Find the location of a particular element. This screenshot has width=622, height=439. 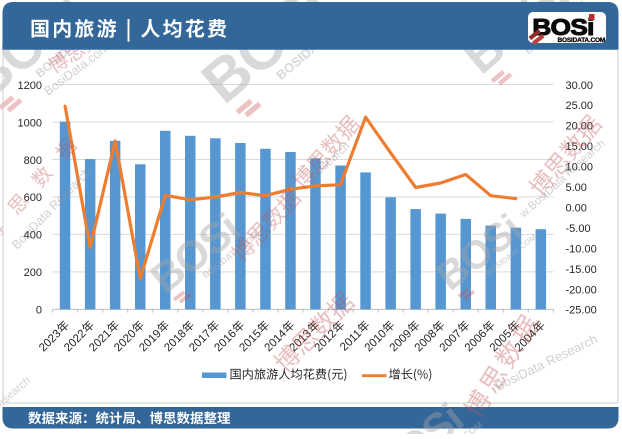

svg-text: 600 is located at coordinates (33, 198).